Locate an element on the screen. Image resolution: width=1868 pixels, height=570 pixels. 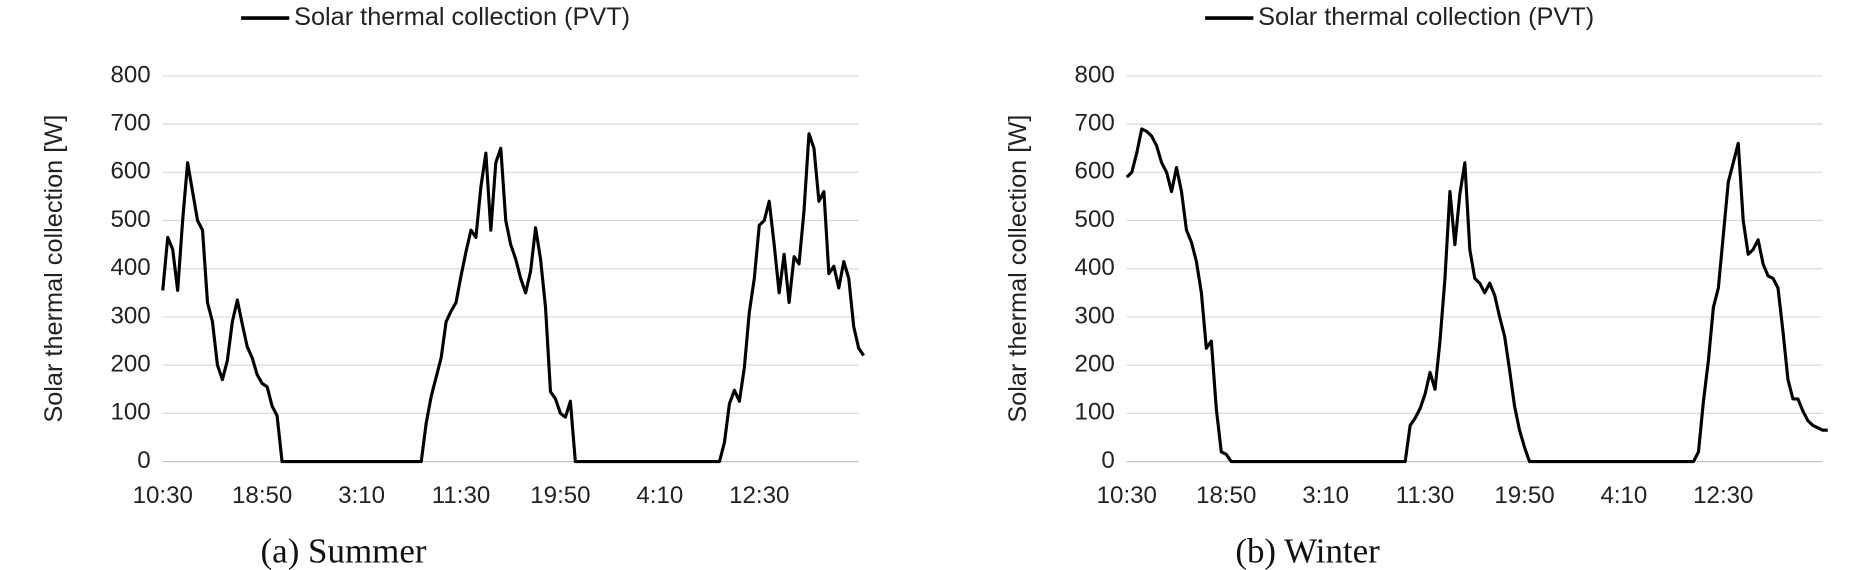
caption: (b) Winter is located at coordinates (1307, 550).